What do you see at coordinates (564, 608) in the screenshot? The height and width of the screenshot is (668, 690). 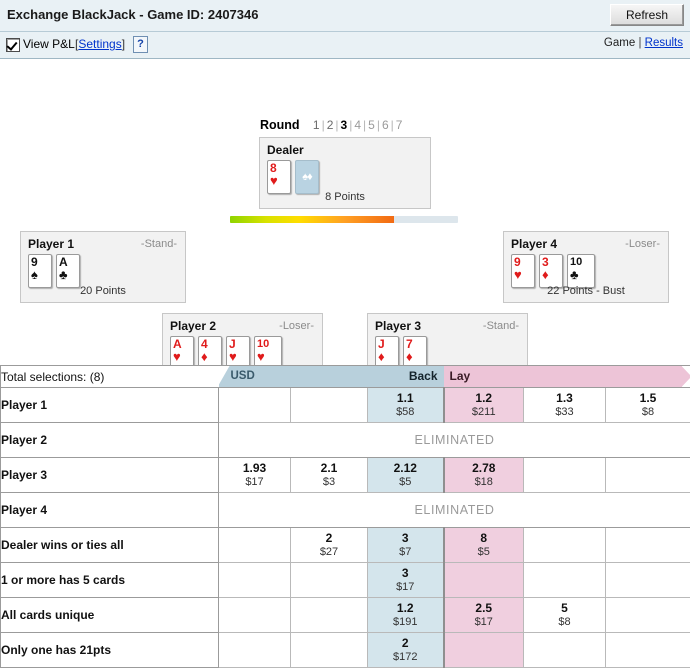 I see `odds-value: 5` at bounding box center [564, 608].